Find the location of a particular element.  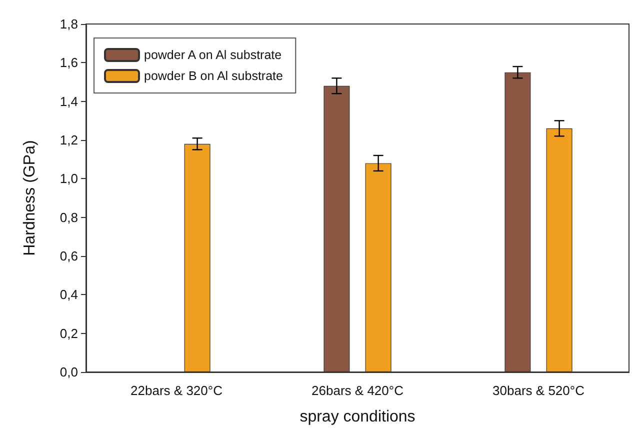

x-tick-label: 26bars & 420°C is located at coordinates (358, 390).